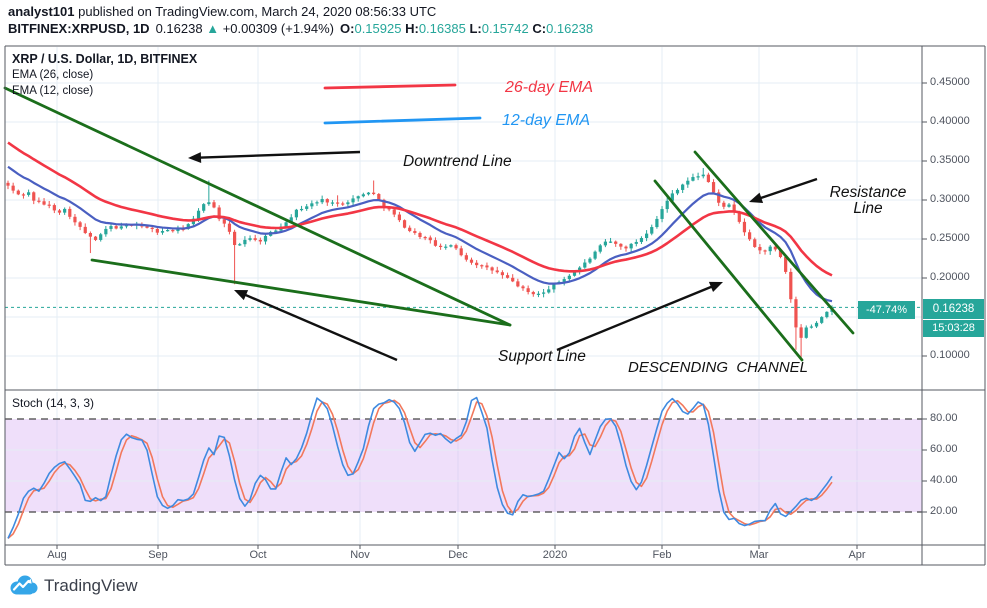  What do you see at coordinates (542, 356) in the screenshot?
I see `annotation-support-label: Support Line` at bounding box center [542, 356].